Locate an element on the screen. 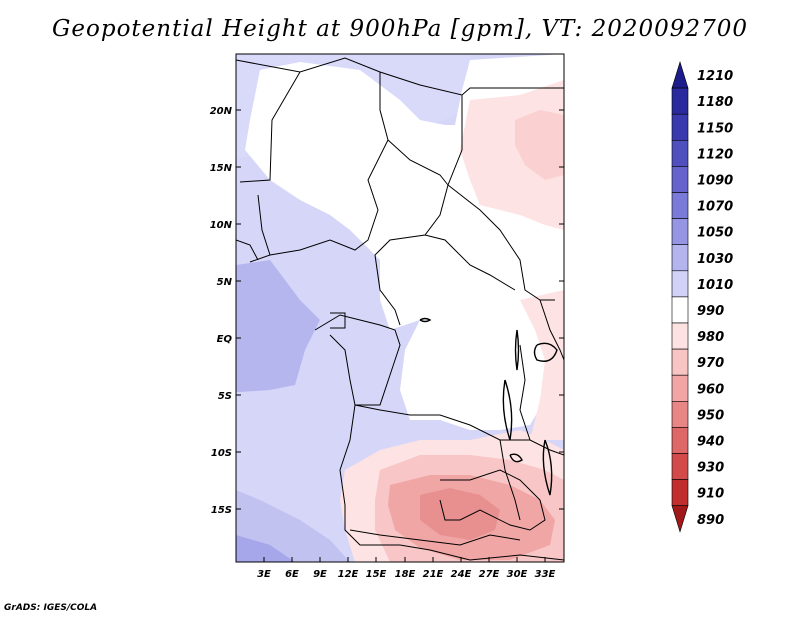 The height and width of the screenshot is (618, 800). lat-label: 15S is located at coordinates (221, 510).